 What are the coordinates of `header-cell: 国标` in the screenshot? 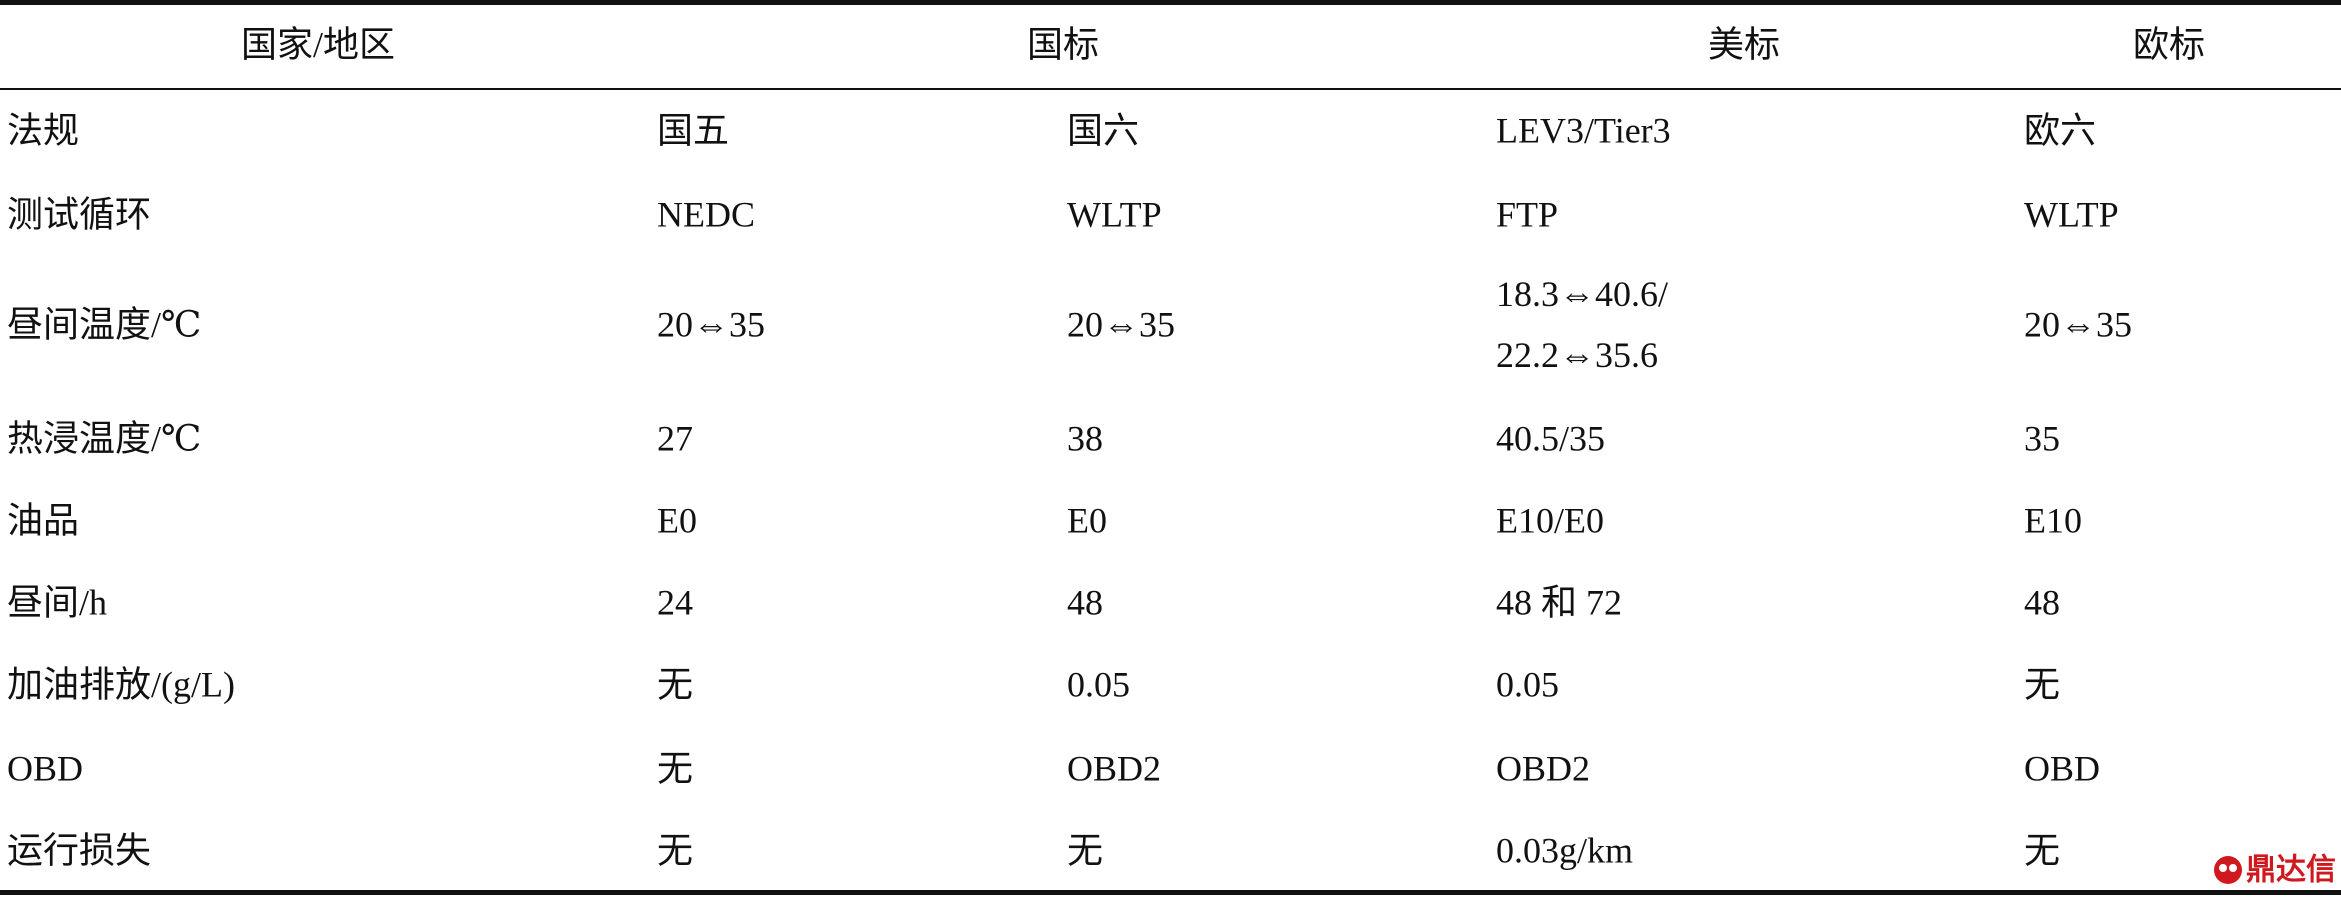 It's located at (1063, 44).